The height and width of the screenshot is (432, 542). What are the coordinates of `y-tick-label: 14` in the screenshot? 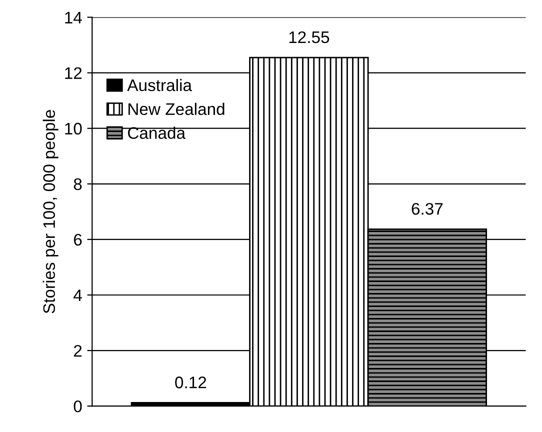 It's located at (73, 18).